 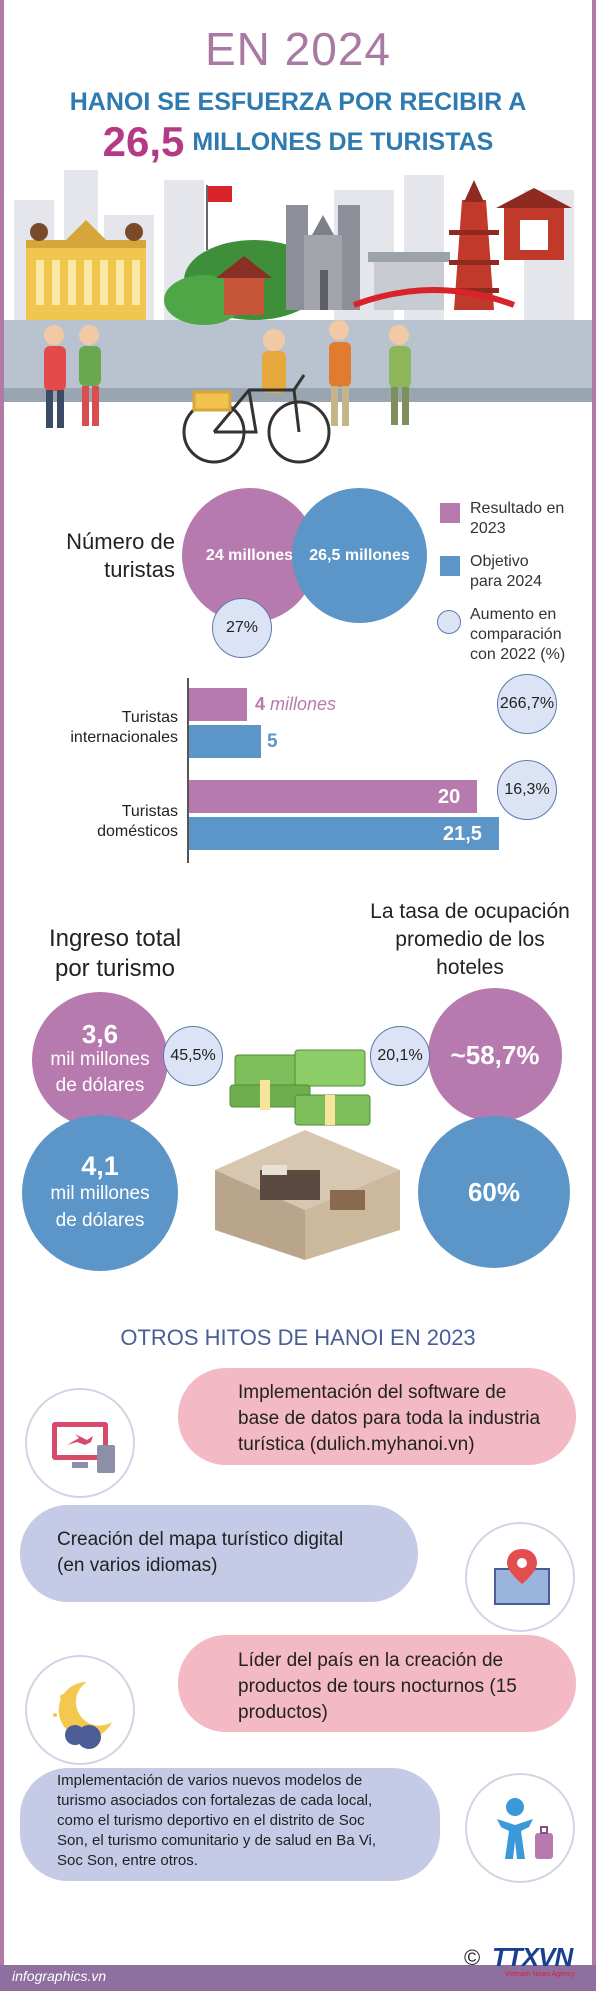 What do you see at coordinates (297, 49) in the screenshot?
I see `header-year: EN 2024` at bounding box center [297, 49].